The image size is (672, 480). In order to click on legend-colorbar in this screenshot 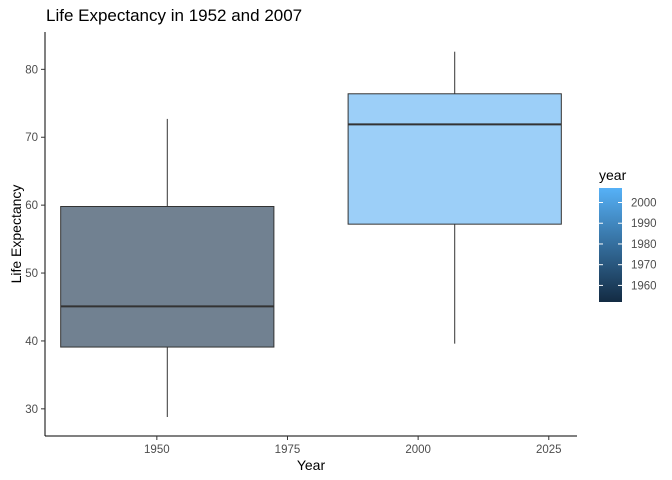, I will do `click(610, 245)`.